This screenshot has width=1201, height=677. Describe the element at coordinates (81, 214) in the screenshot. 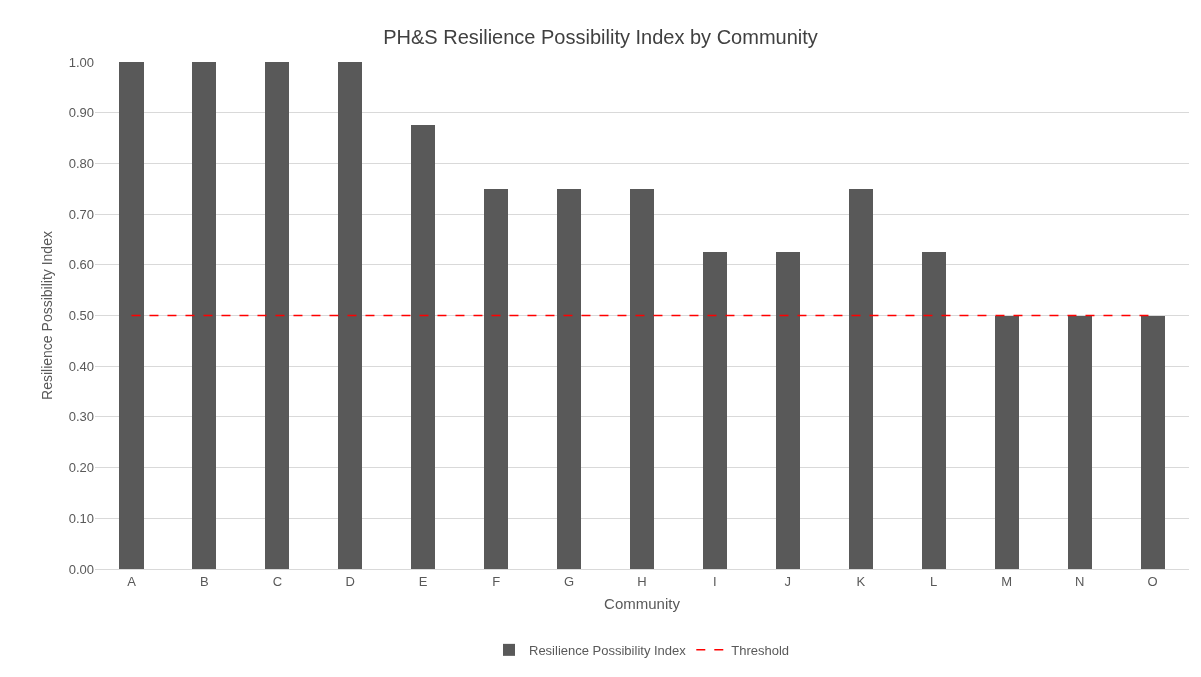

I see `y-tick-label: 0.70` at that location.